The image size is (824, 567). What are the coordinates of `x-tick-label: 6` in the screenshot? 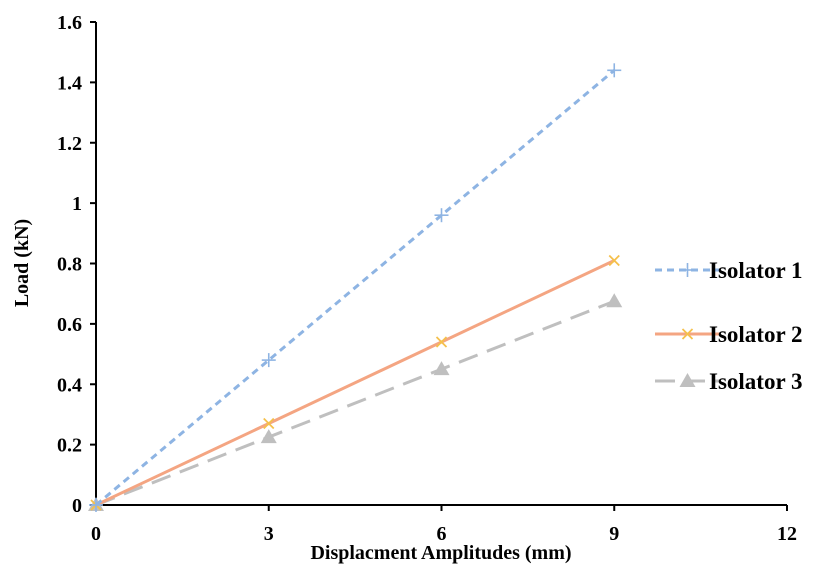 It's located at (442, 534).